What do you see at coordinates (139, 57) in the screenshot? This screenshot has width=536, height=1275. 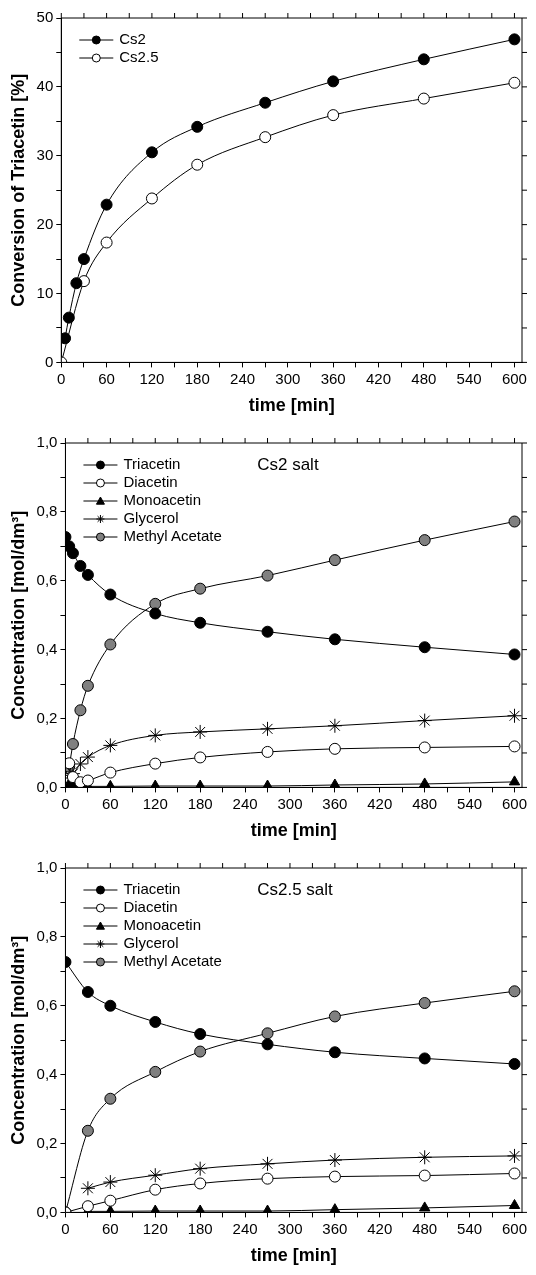 I see `legend-label: Cs2.5` at bounding box center [139, 57].